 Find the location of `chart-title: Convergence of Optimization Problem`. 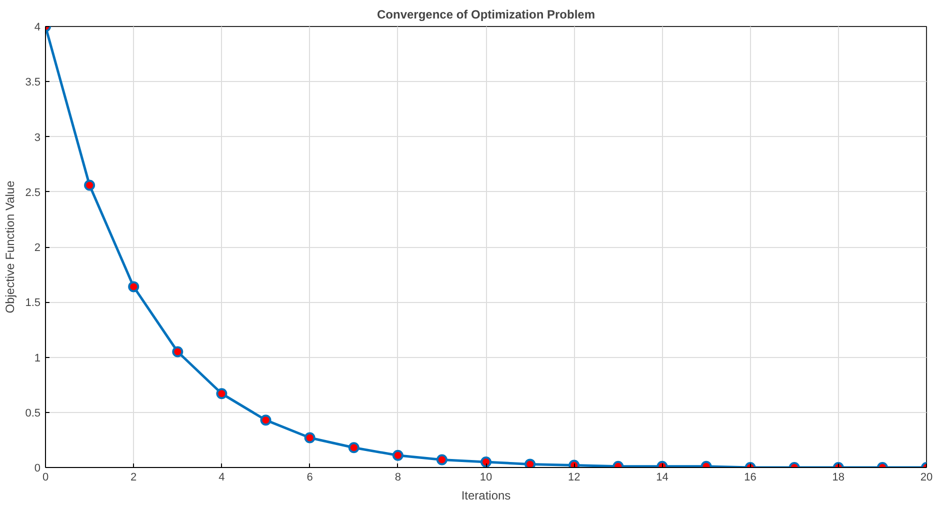

chart-title: Convergence of Optimization Problem is located at coordinates (486, 15).